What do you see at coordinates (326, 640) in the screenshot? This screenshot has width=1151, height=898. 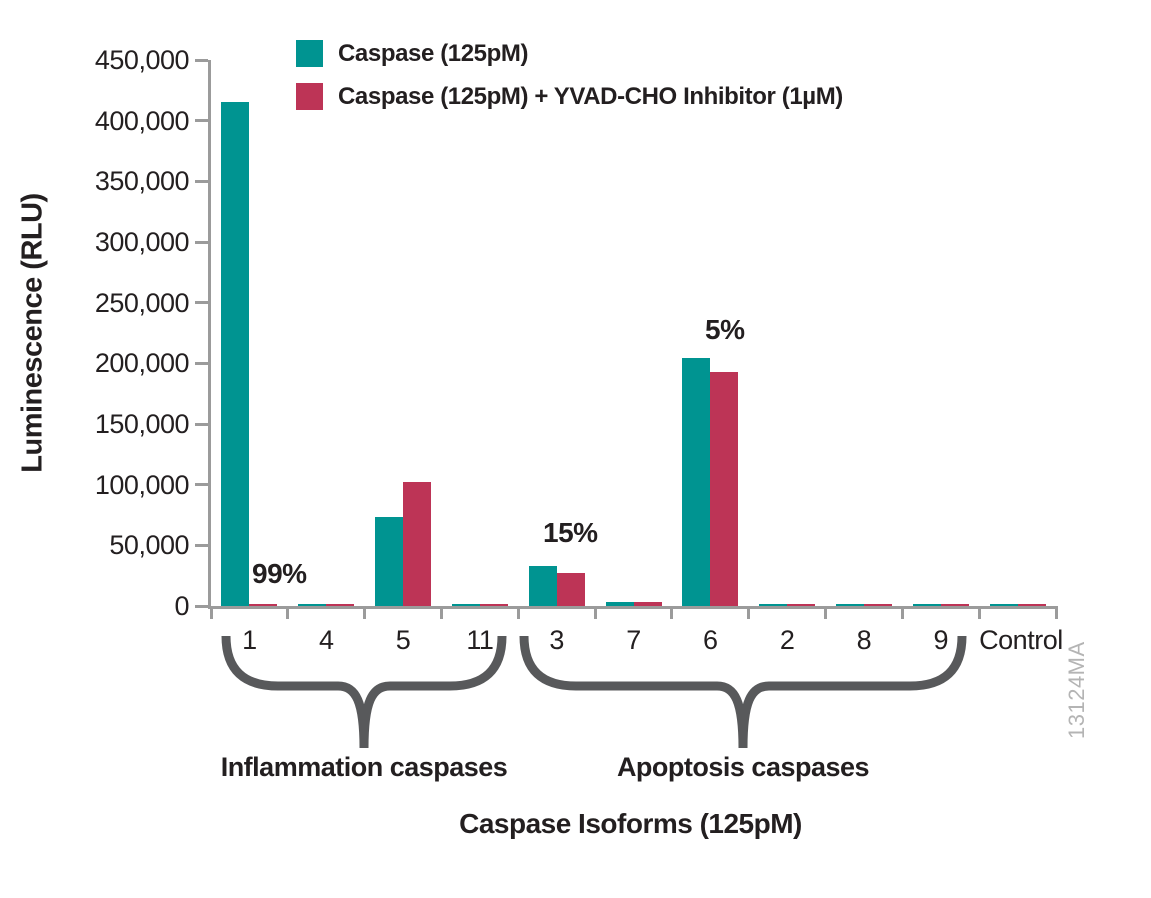 I see `x-axis-category-label: 4` at bounding box center [326, 640].